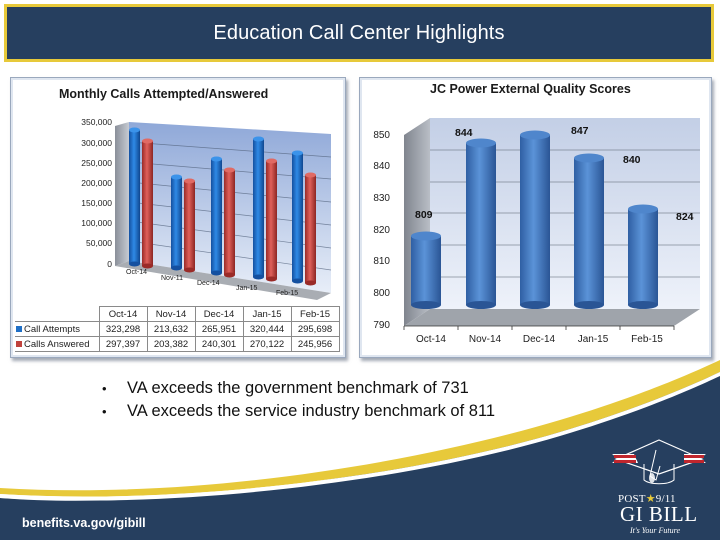  Describe the element at coordinates (475, 218) in the screenshot. I see `bar-nov-14: 844` at that location.